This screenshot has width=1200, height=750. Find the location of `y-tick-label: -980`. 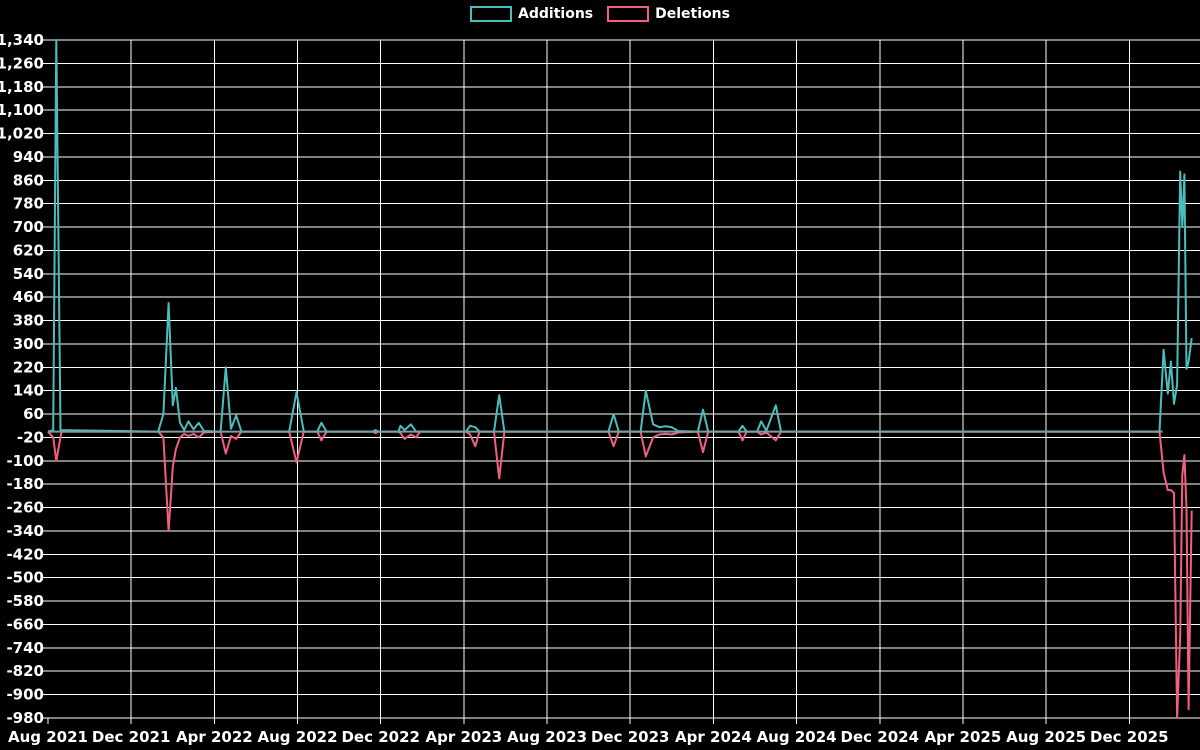

y-tick-label: -980 is located at coordinates (25, 718).